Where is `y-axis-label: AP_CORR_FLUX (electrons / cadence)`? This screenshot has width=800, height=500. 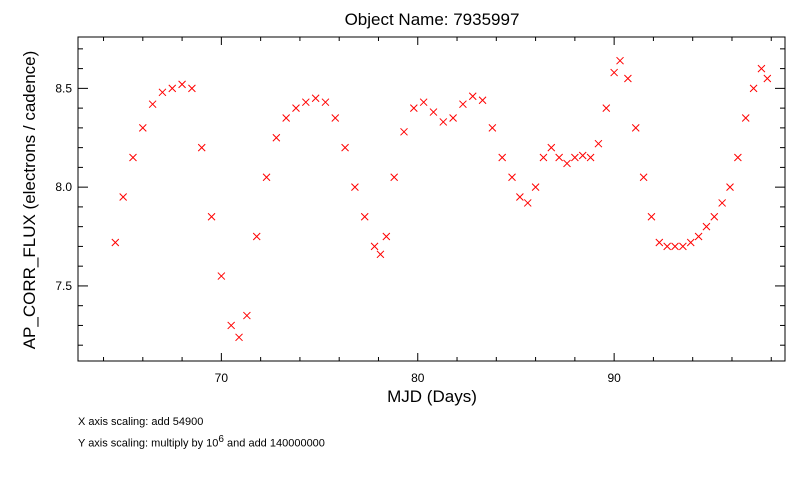 y-axis-label: AP_CORR_FLUX (electrons / cadence) is located at coordinates (29, 200).